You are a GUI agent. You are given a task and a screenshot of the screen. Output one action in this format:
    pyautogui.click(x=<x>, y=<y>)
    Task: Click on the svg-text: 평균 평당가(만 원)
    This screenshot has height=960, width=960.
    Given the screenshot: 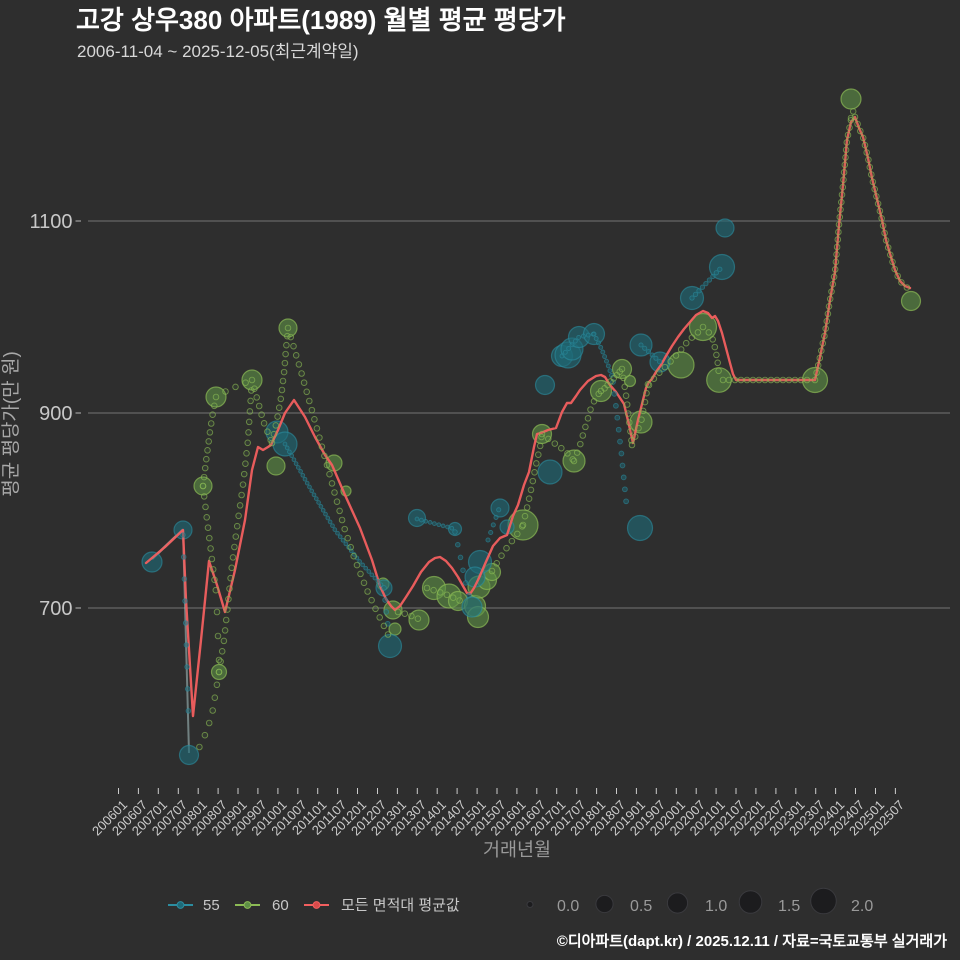 What is the action you would take?
    pyautogui.click(x=11, y=424)
    